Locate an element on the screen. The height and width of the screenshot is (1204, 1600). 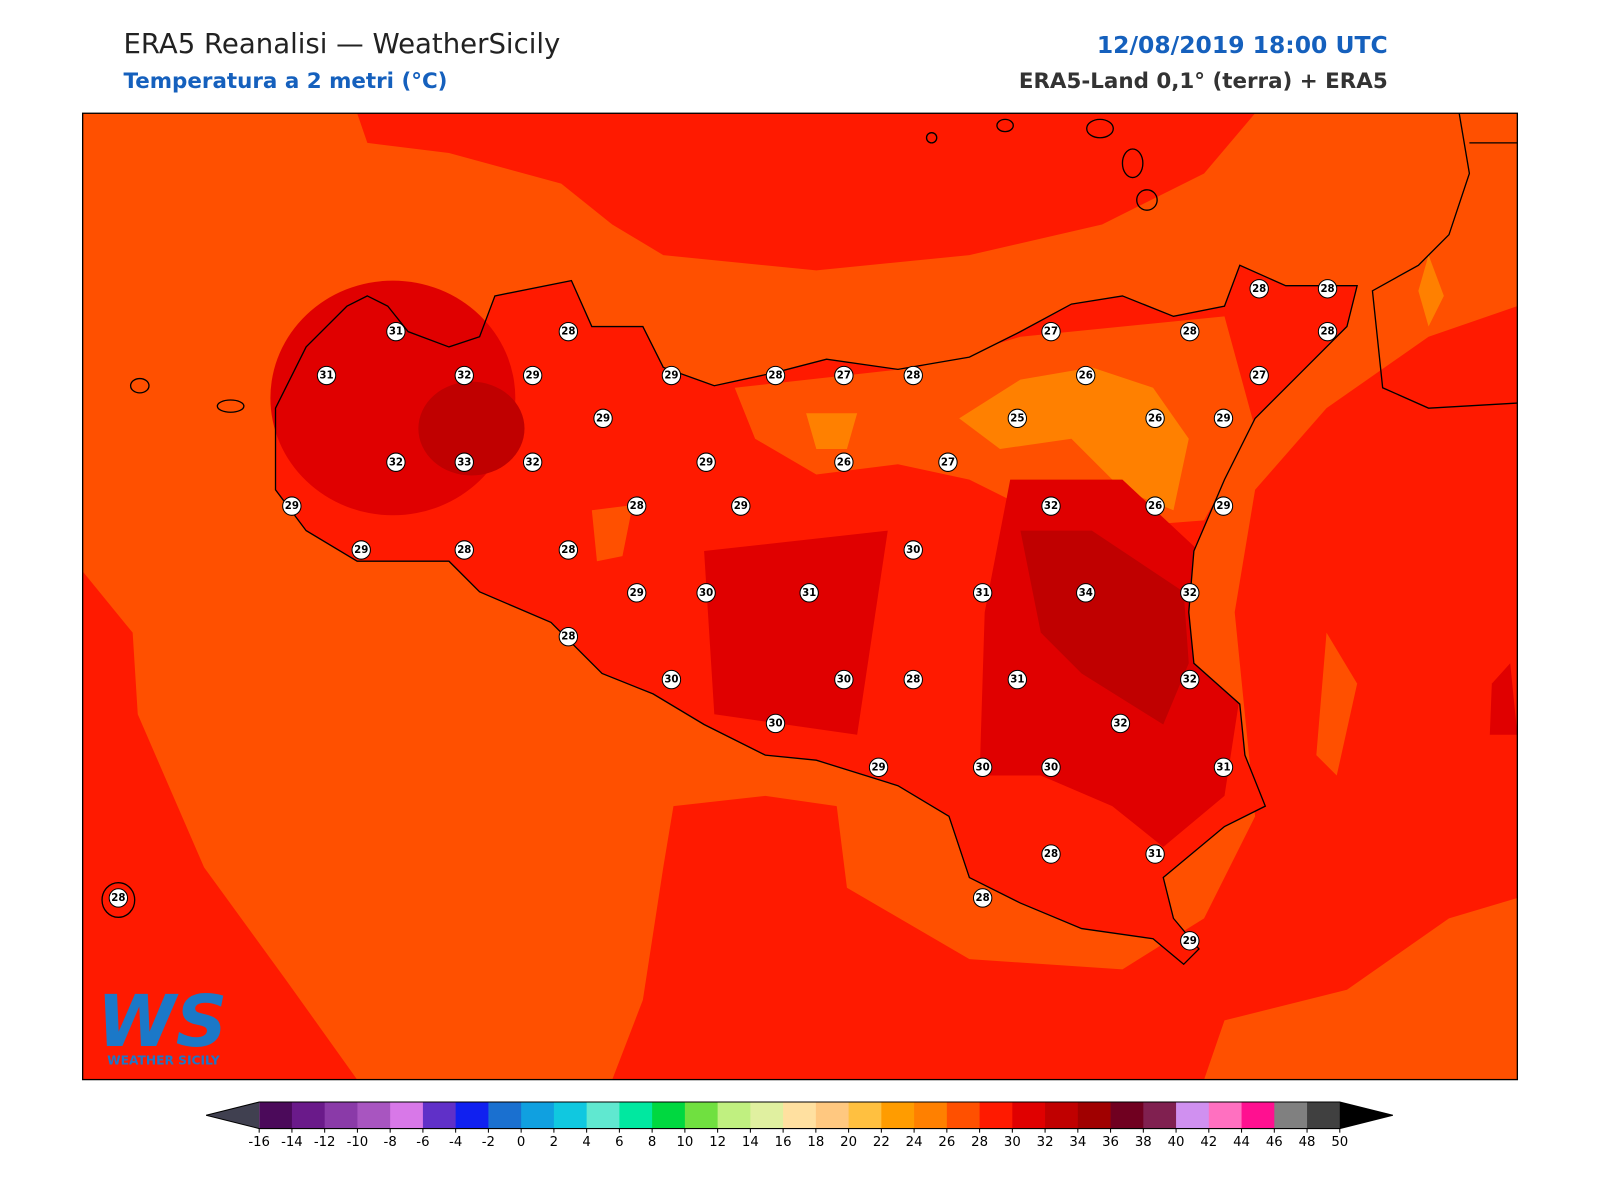
colorbar-tick-label: 6 is located at coordinates (619, 1142).